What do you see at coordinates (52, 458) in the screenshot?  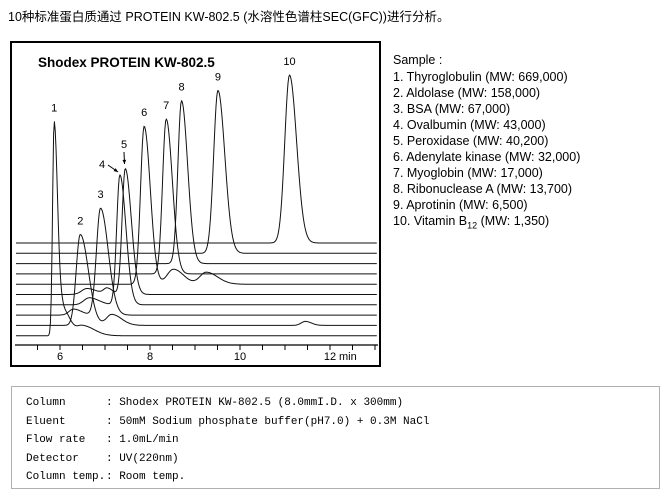 I see `condition-label: Detector` at bounding box center [52, 458].